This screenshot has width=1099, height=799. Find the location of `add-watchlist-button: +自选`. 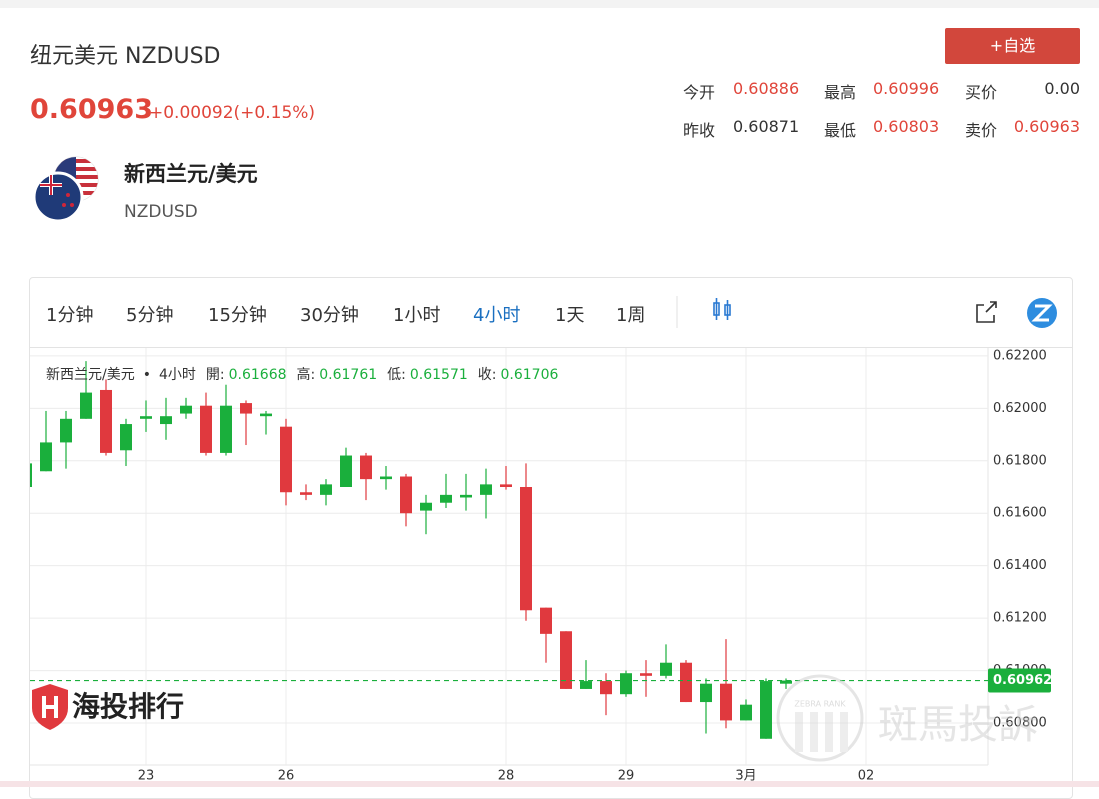

add-watchlist-button: +自选 is located at coordinates (1012, 46).